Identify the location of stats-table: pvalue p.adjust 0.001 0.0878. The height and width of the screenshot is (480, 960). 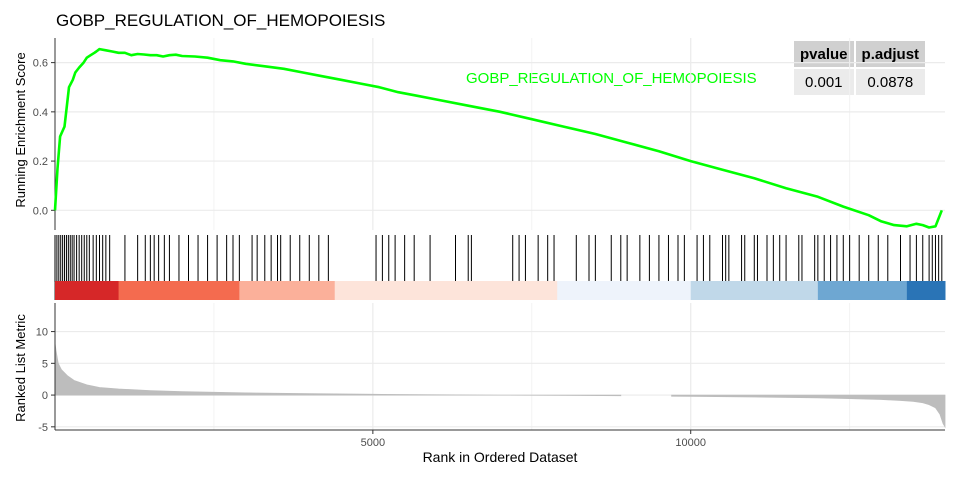
(859, 68).